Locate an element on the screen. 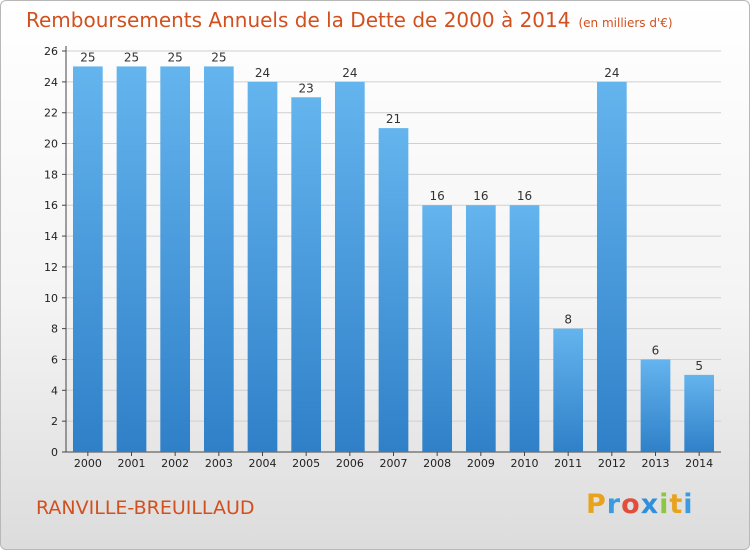  chart-unit: (en milliers d'€) is located at coordinates (625, 23).